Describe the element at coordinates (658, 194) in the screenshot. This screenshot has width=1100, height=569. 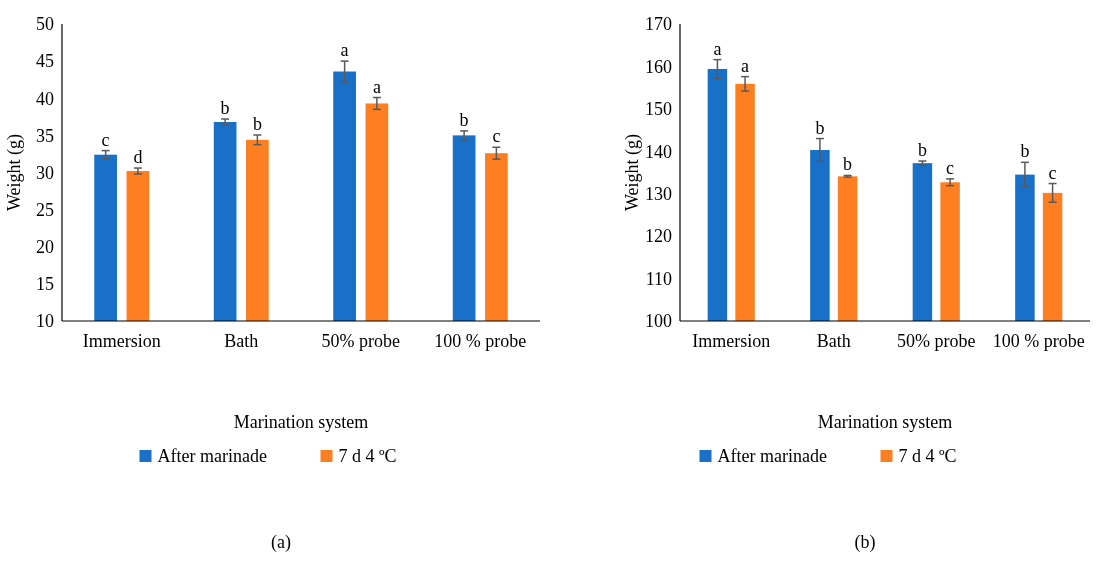
I see `y-tick-label: 130` at that location.